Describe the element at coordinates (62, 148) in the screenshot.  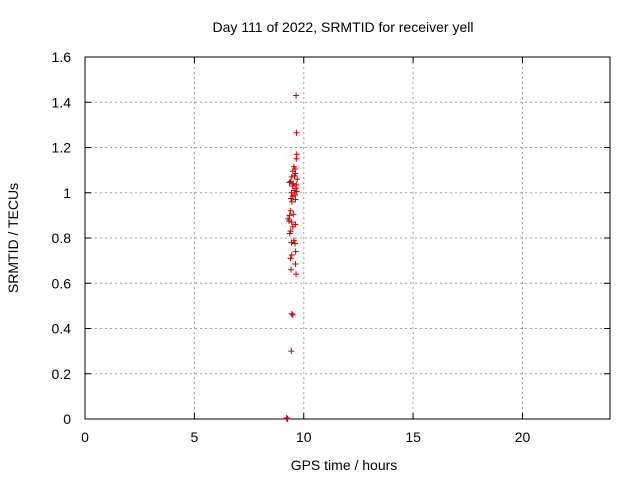
I see `y-tick-label: 1.2` at that location.